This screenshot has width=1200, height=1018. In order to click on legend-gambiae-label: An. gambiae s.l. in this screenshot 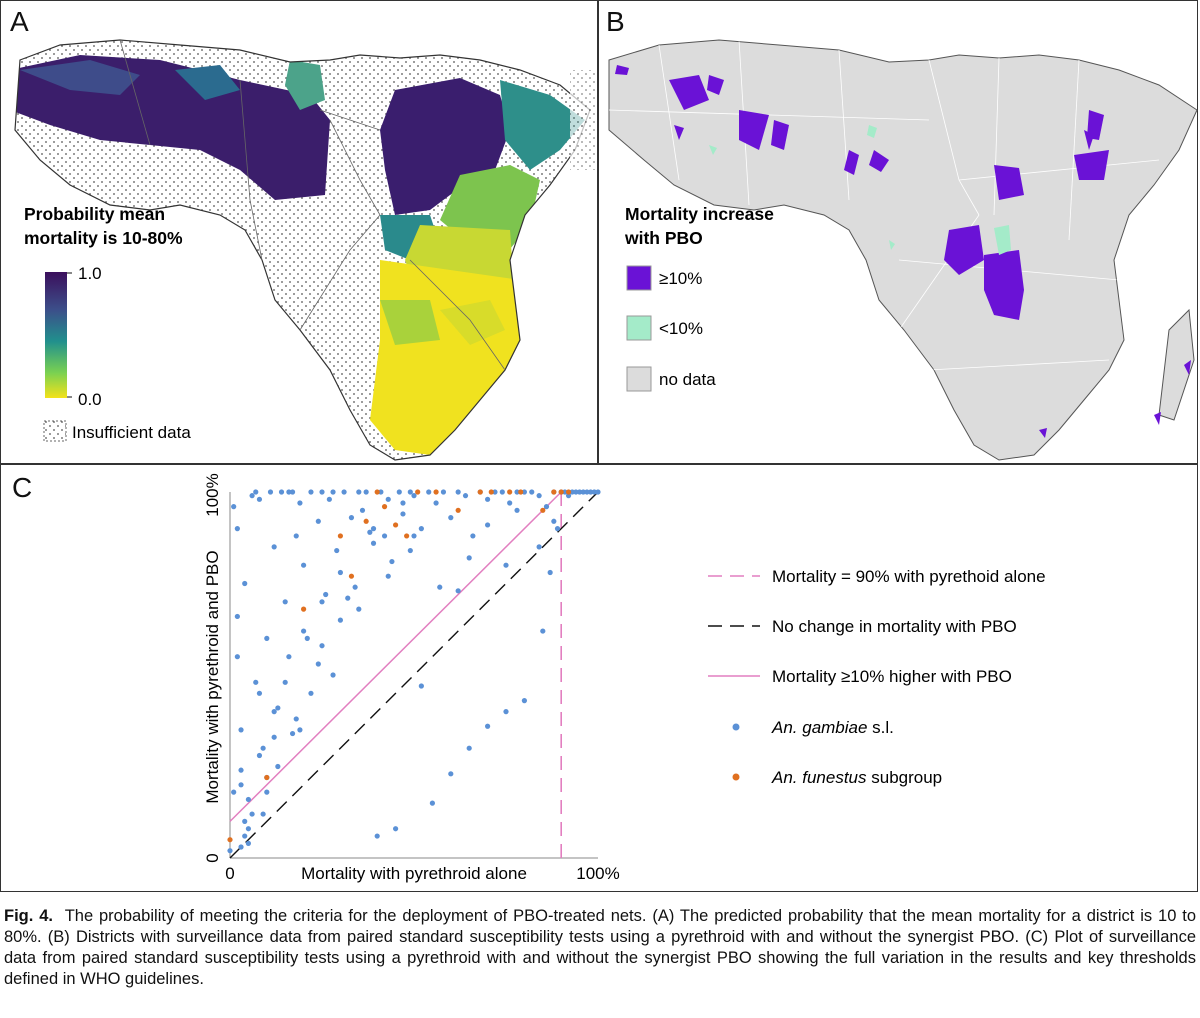, I will do `click(832, 727)`.